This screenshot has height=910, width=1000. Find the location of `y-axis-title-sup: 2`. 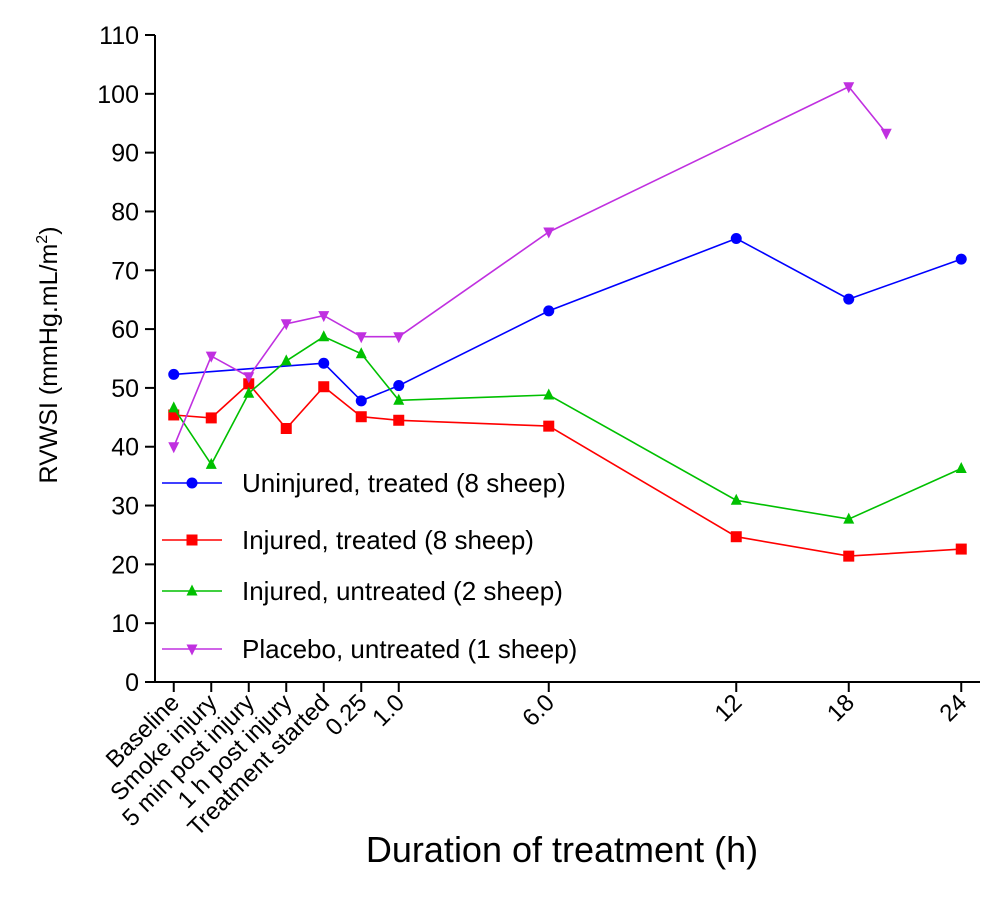

y-axis-title-sup: 2 is located at coordinates (42, 239).